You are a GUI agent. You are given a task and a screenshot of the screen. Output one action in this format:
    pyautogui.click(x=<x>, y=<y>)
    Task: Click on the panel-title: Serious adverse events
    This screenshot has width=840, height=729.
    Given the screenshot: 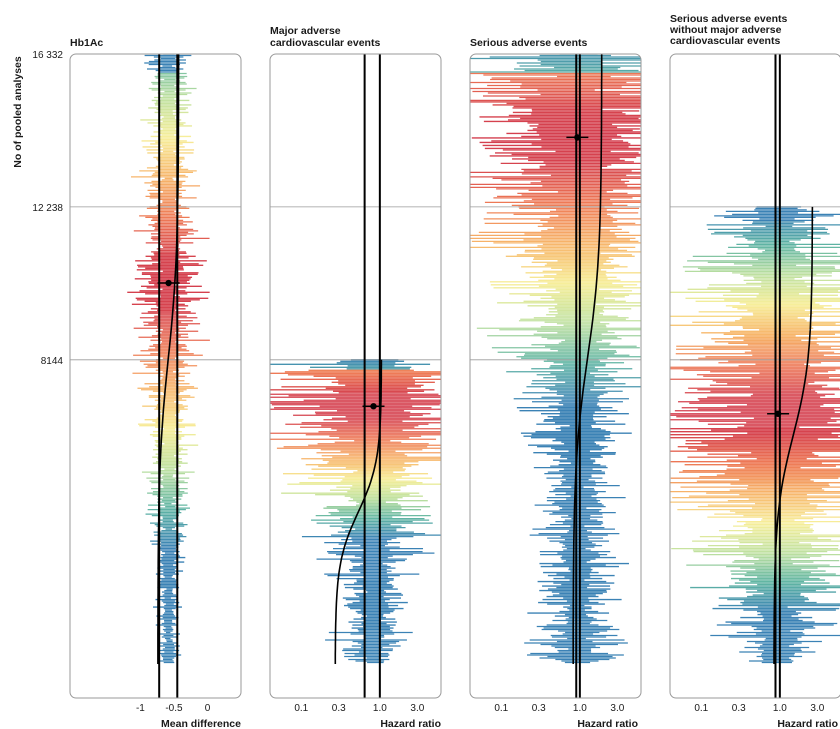 What is the action you would take?
    pyautogui.click(x=528, y=43)
    